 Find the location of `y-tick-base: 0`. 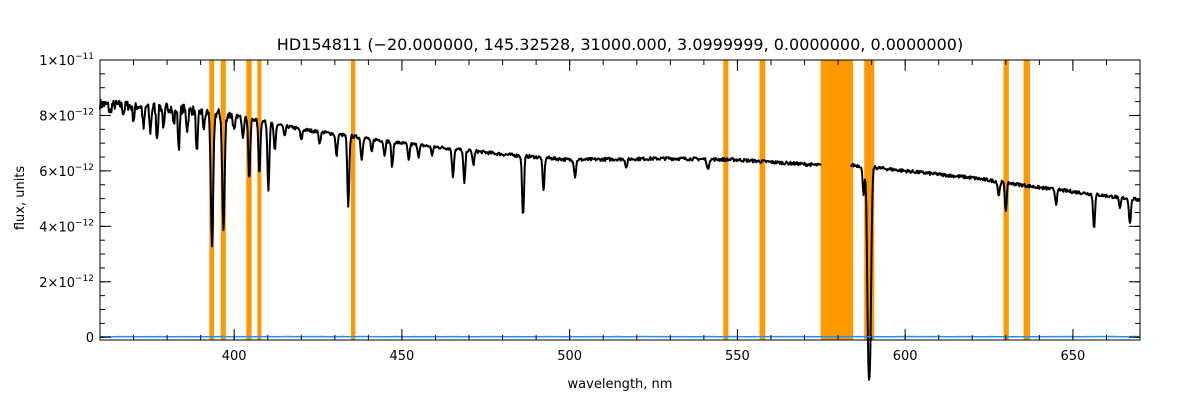

y-tick-base: 0 is located at coordinates (90, 338).